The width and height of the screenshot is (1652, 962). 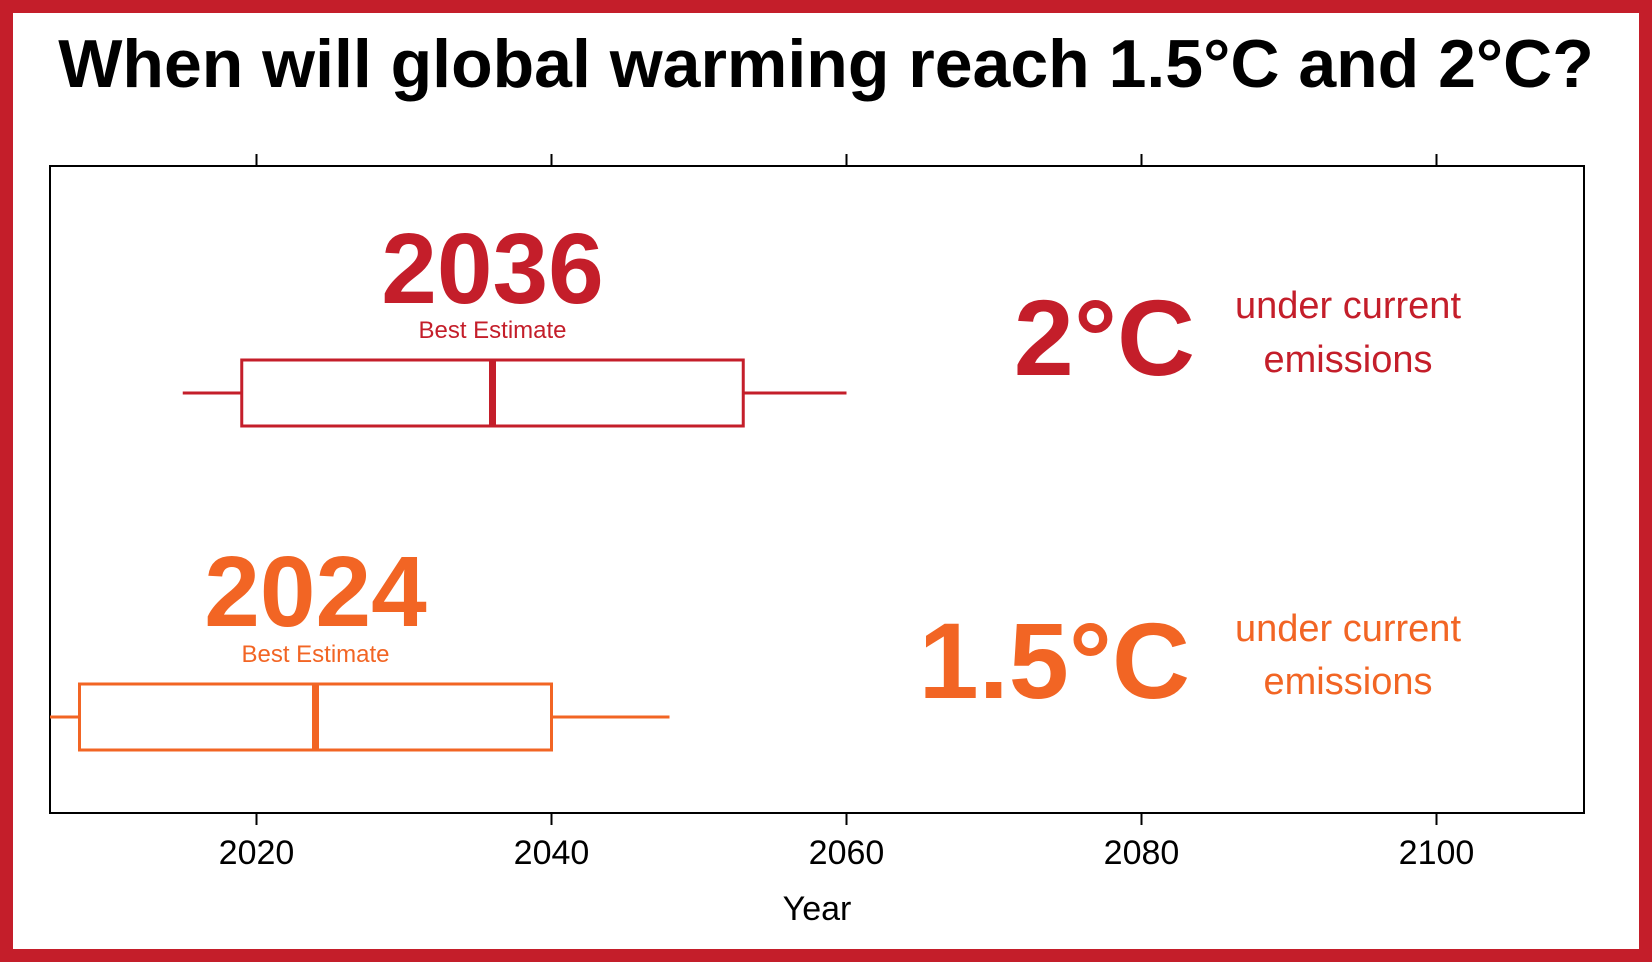 What do you see at coordinates (1054, 660) in the screenshot?
I see `series-label: 1.5°C` at bounding box center [1054, 660].